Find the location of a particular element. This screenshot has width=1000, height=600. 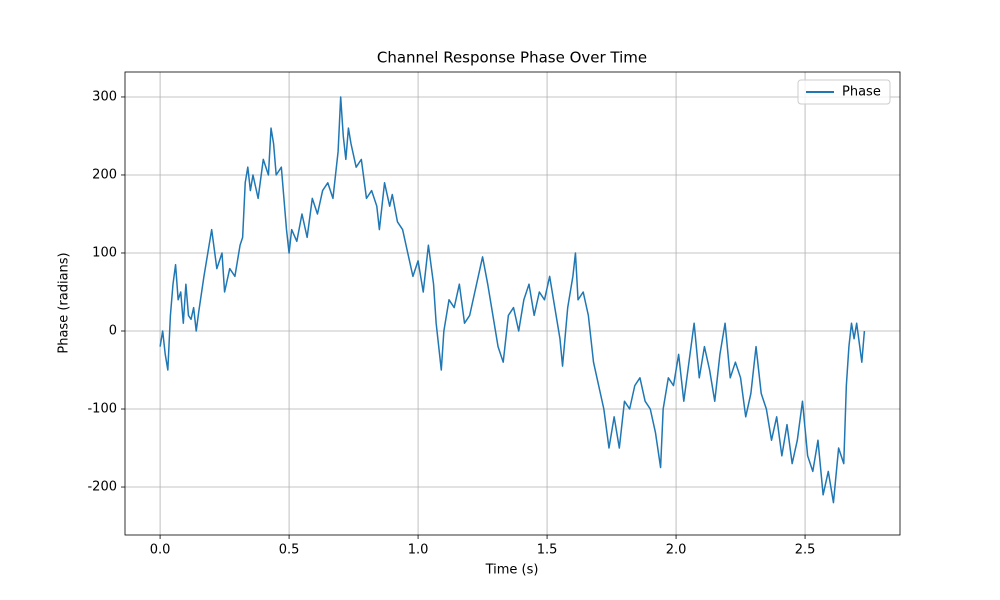

y-tick-label: -200 is located at coordinates (102, 487).